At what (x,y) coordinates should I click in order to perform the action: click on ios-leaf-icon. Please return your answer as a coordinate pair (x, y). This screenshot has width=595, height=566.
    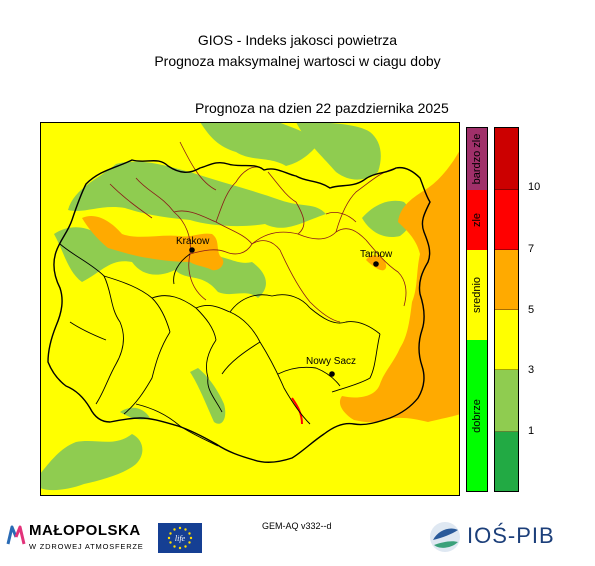
    Looking at the image, I should click on (445, 537).